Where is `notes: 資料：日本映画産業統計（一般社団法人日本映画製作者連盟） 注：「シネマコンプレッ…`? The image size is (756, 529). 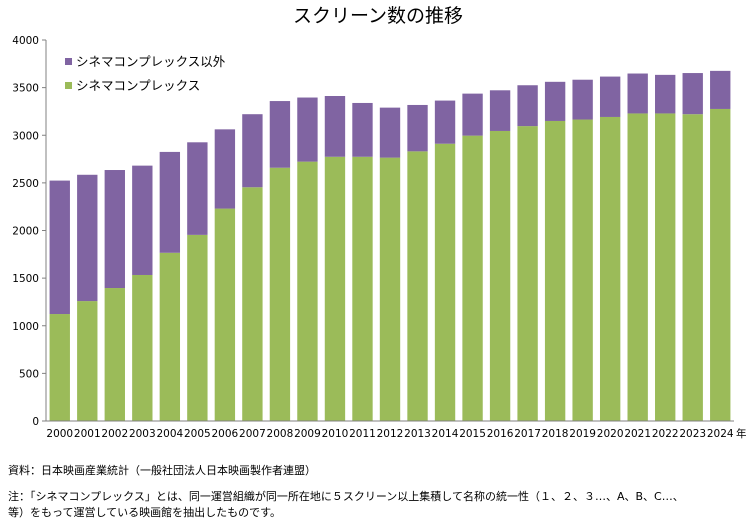
notes: 資料：日本映画産業統計（一般社団法人日本映画製作者連盟） 注：「シネマコンプレッ… is located at coordinates (380, 492).